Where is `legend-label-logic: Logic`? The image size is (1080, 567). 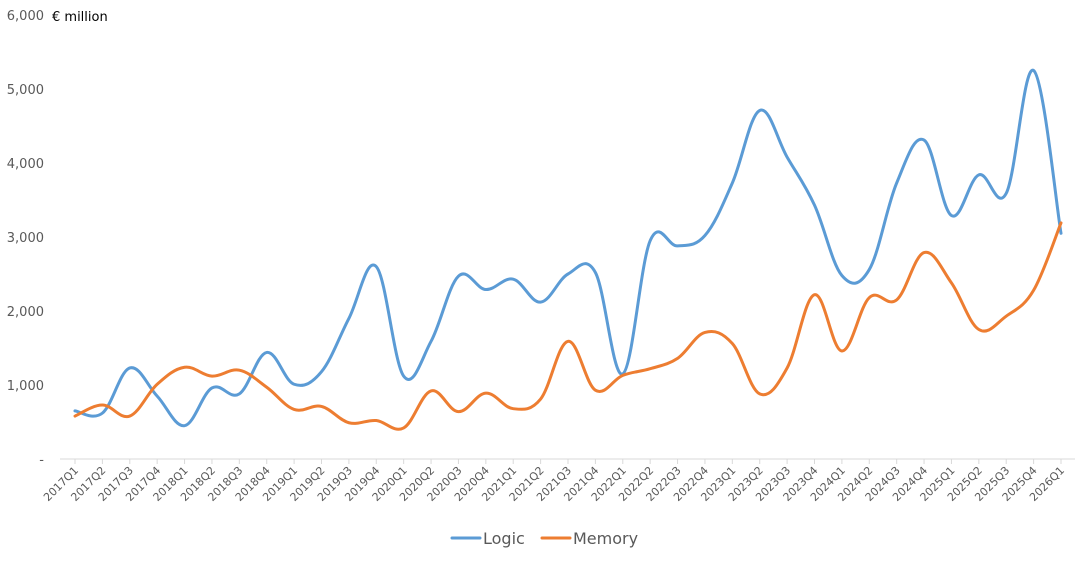
legend-label-logic: Logic is located at coordinates (504, 538).